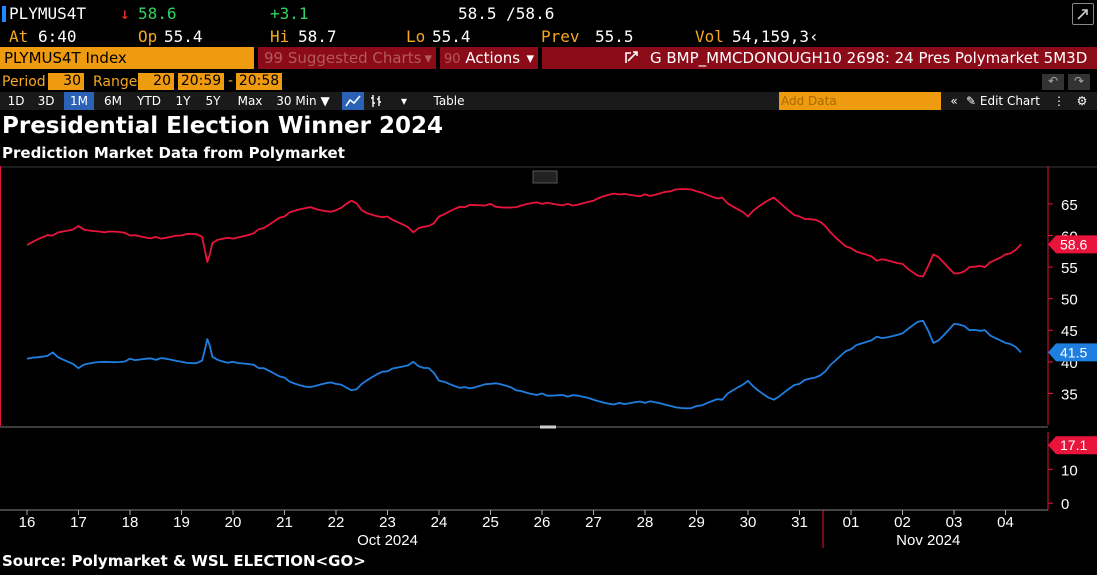 This screenshot has width=1097, height=575. I want to click on bar-chart-icon, so click(376, 101).